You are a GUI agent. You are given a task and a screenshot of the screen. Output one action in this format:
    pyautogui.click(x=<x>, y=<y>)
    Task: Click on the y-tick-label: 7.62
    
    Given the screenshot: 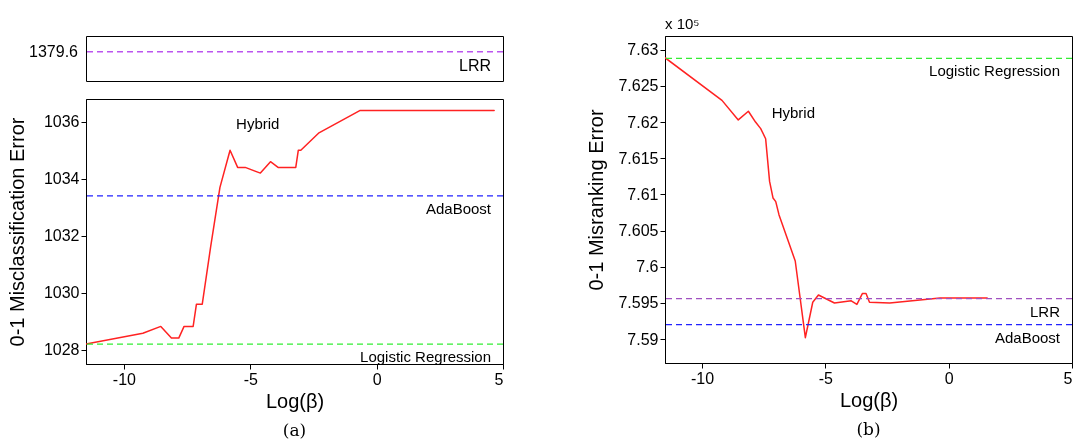 What is the action you would take?
    pyautogui.click(x=643, y=122)
    